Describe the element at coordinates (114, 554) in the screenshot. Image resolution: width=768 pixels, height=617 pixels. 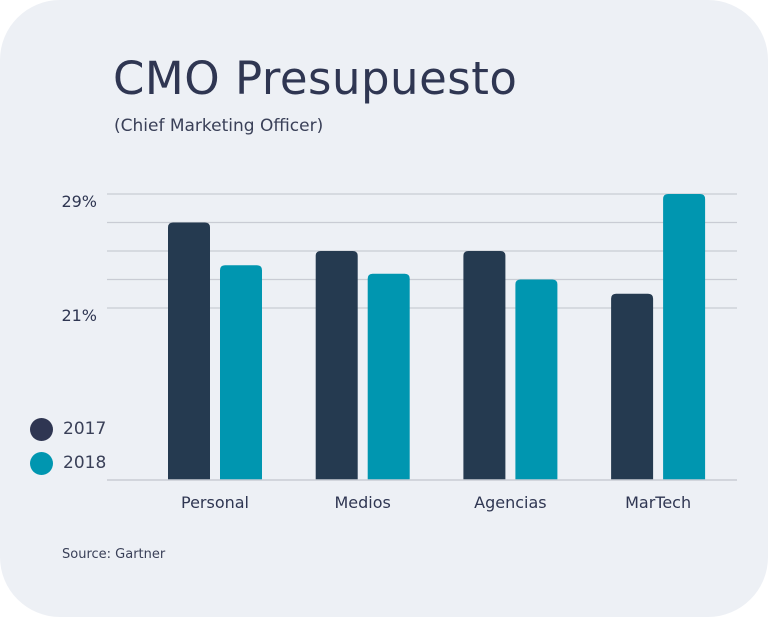
I see `source-note: Source: Gartner` at that location.